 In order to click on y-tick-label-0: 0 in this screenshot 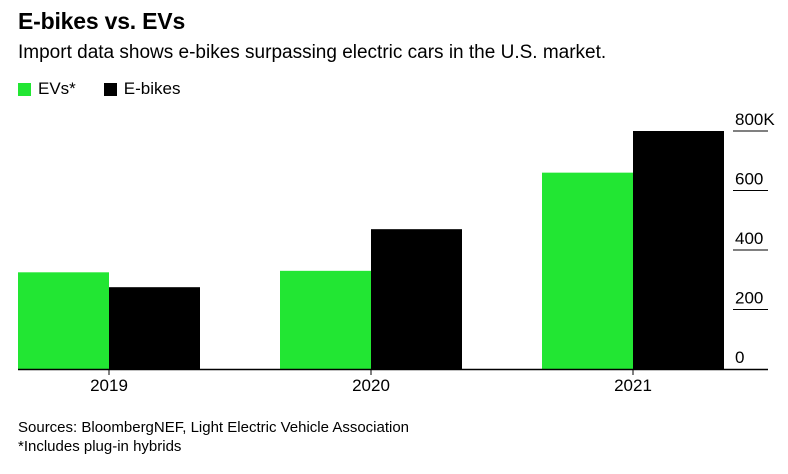, I will do `click(739, 357)`.